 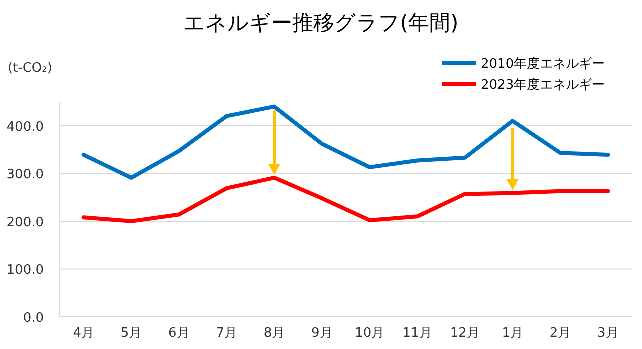 What do you see at coordinates (322, 333) in the screenshot?
I see `x-tick-label: 9月` at bounding box center [322, 333].